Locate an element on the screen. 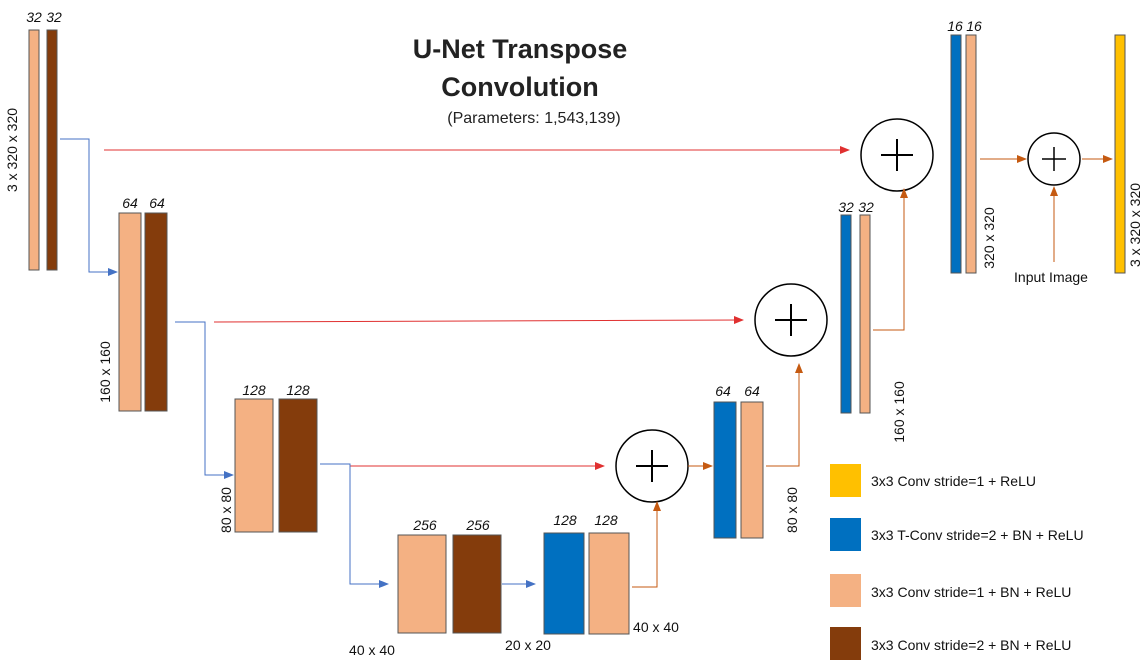 This screenshot has width=1146, height=669. output-dim-label: 3 x 320 x 320 is located at coordinates (1135, 225).